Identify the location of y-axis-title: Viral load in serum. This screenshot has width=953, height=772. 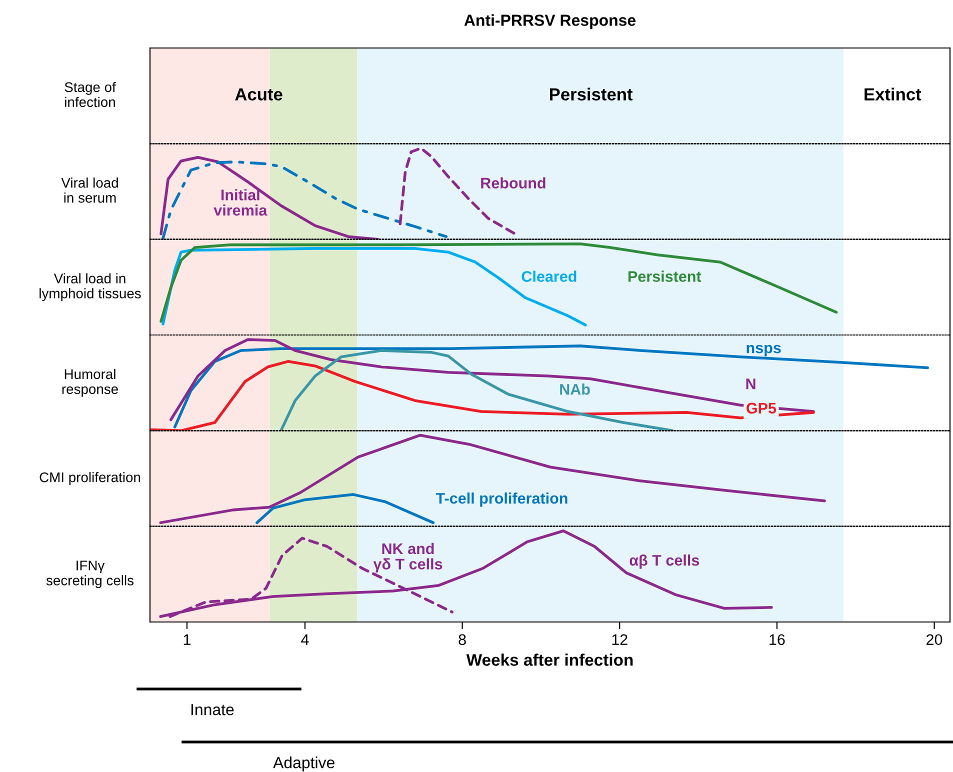
(89, 190).